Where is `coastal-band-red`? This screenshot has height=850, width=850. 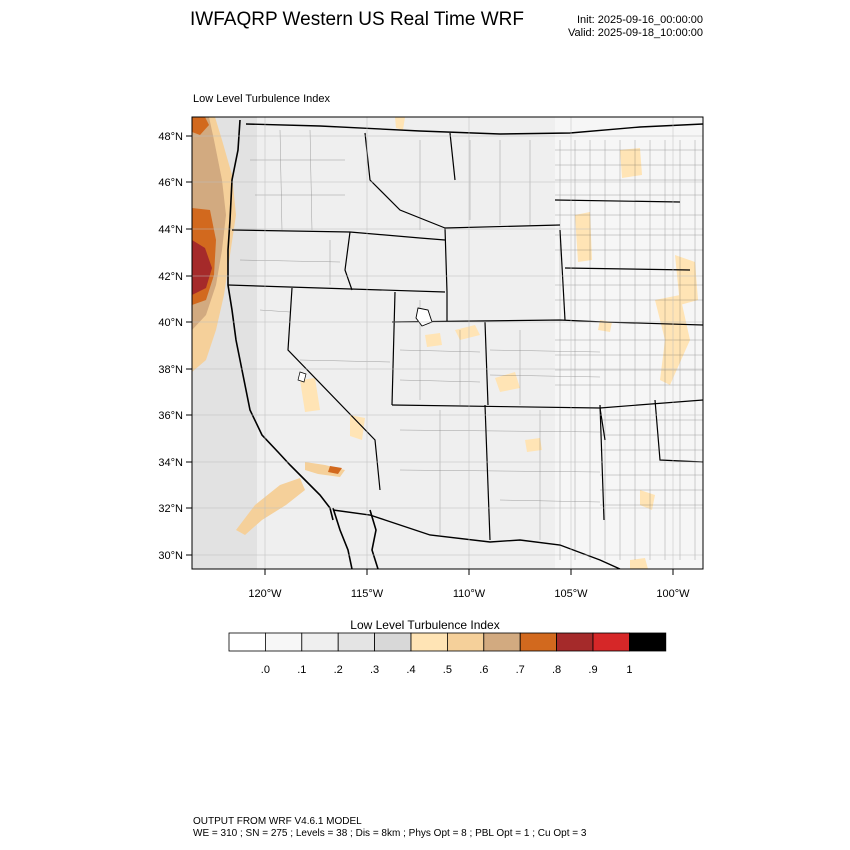
coastal-band-red is located at coordinates (202, 267).